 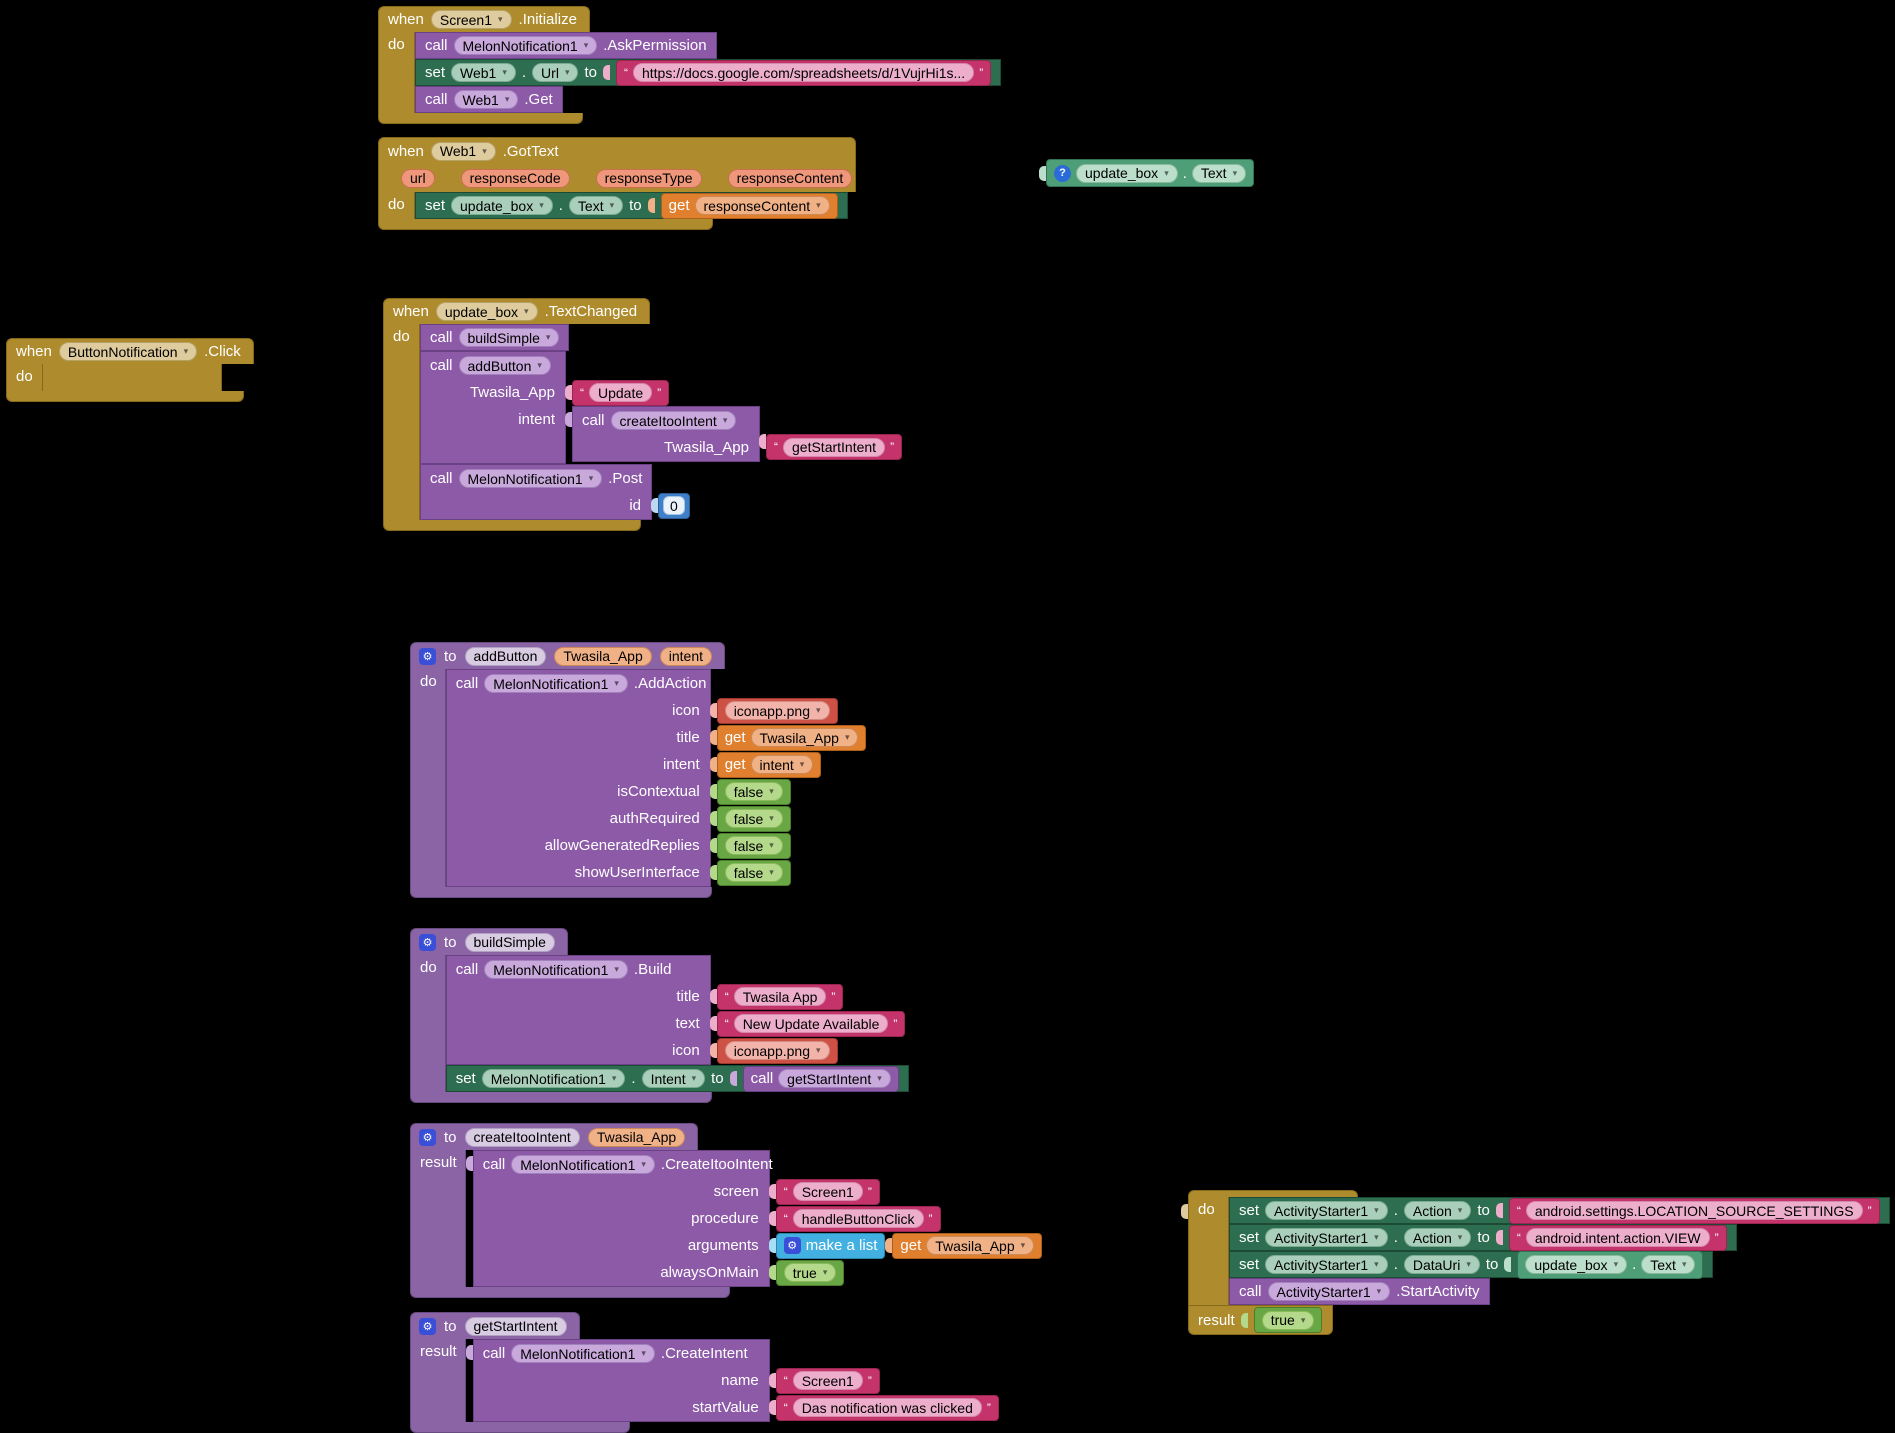 I want to click on procedure-name: getStartIntent, so click(x=515, y=1326).